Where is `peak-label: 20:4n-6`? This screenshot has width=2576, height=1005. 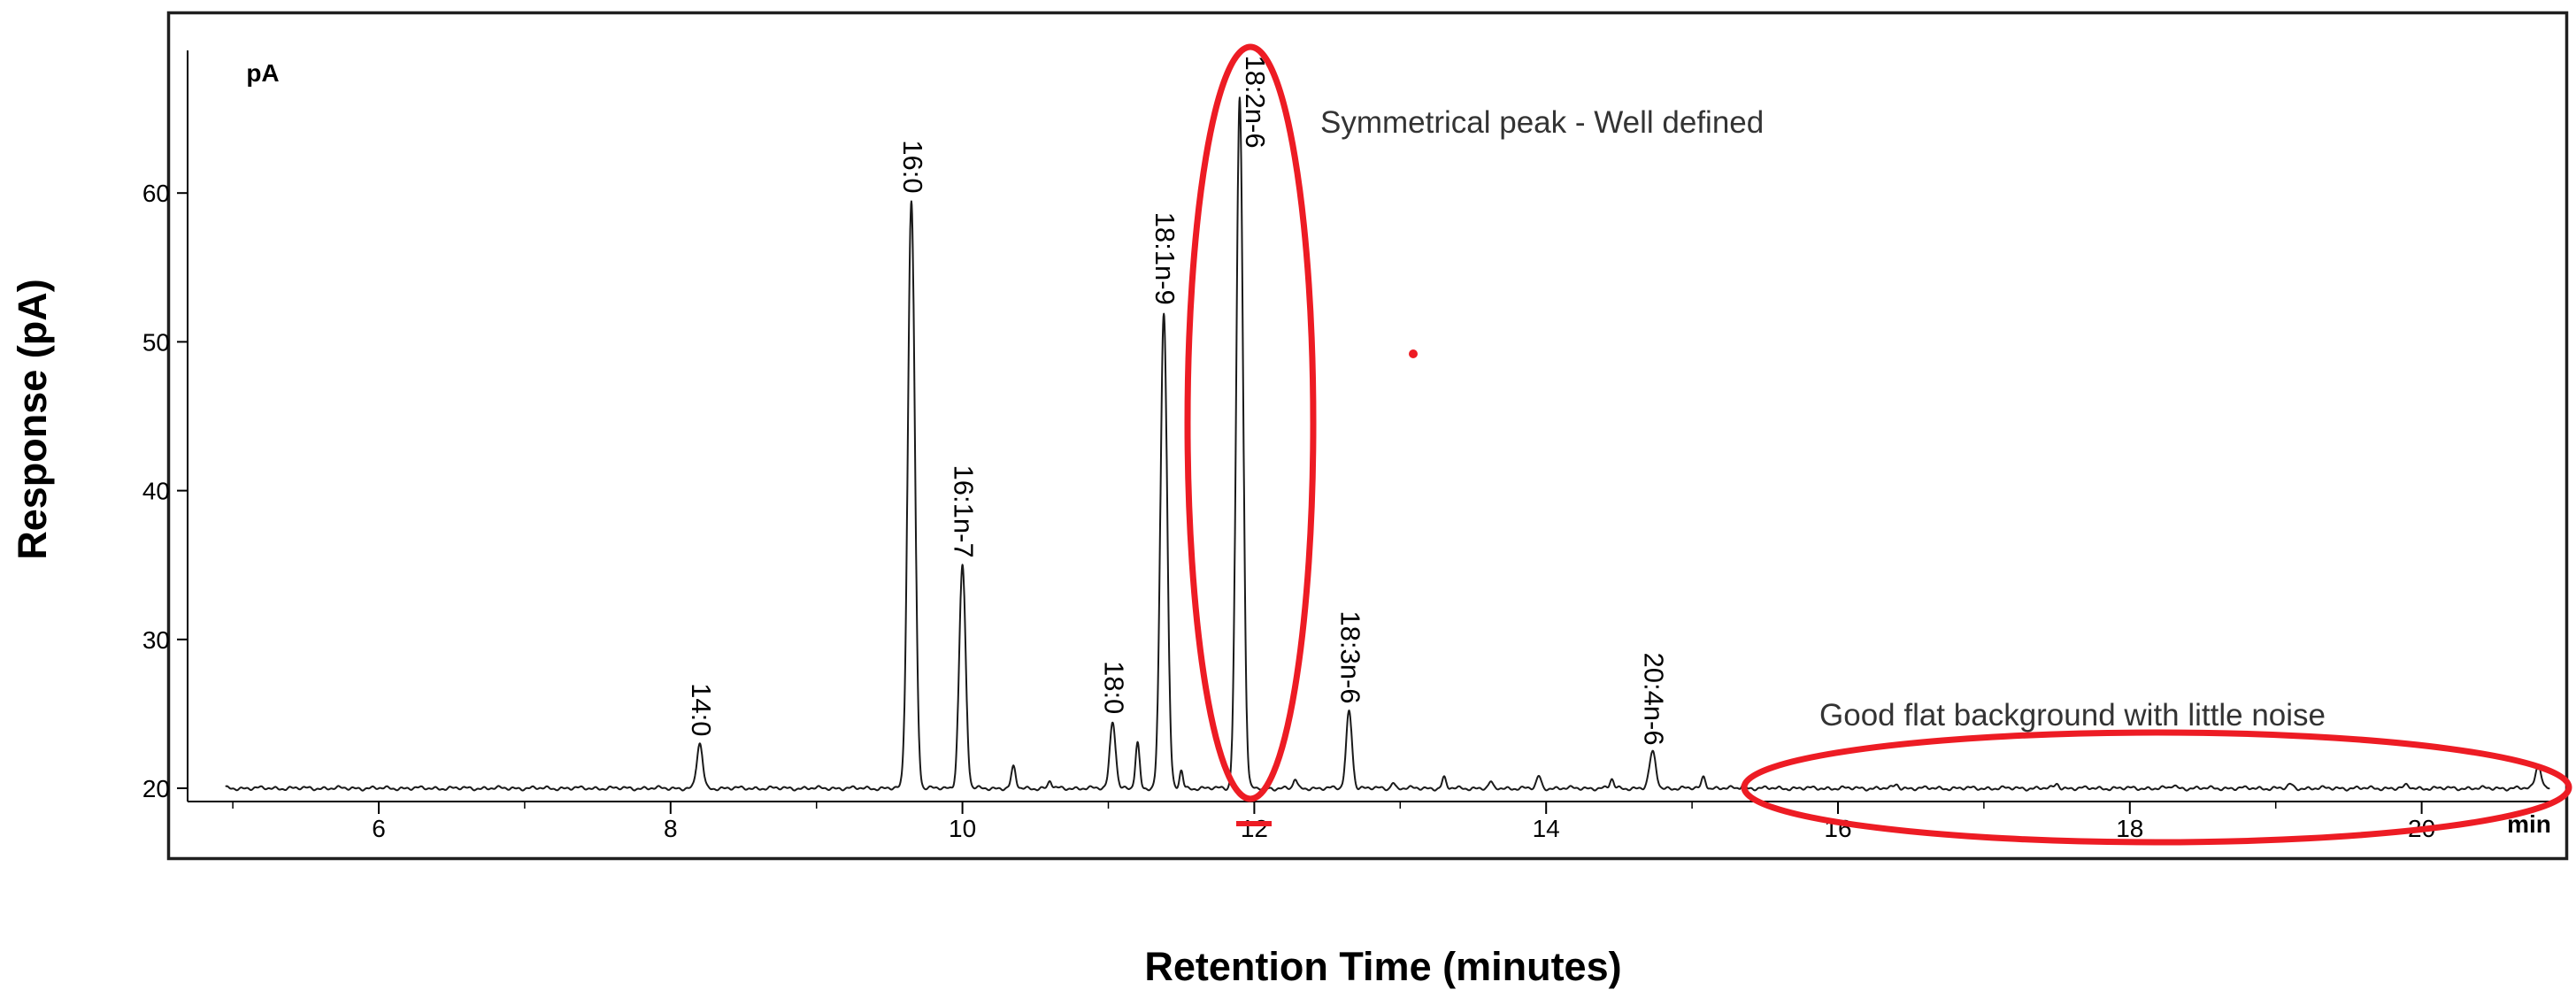
peak-label: 20:4n-6 is located at coordinates (1654, 698).